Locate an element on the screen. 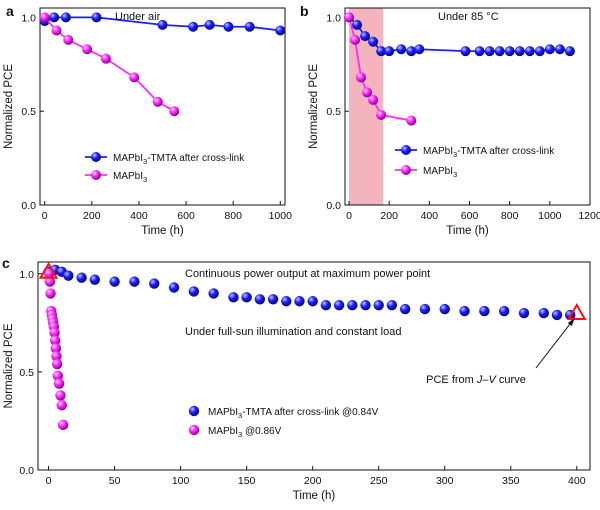  x-tick-label: 250 is located at coordinates (379, 481).